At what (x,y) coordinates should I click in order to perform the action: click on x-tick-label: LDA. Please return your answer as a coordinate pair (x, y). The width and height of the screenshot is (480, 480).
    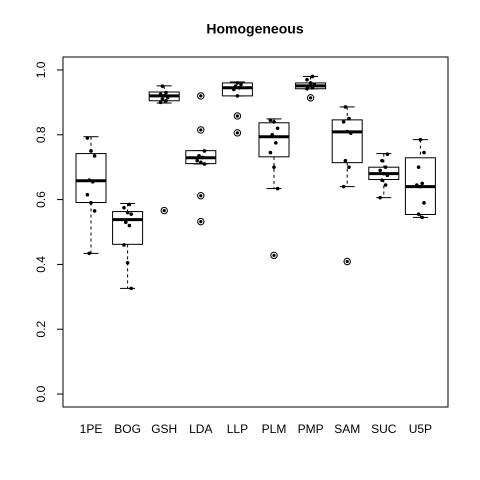
    Looking at the image, I should click on (200, 429).